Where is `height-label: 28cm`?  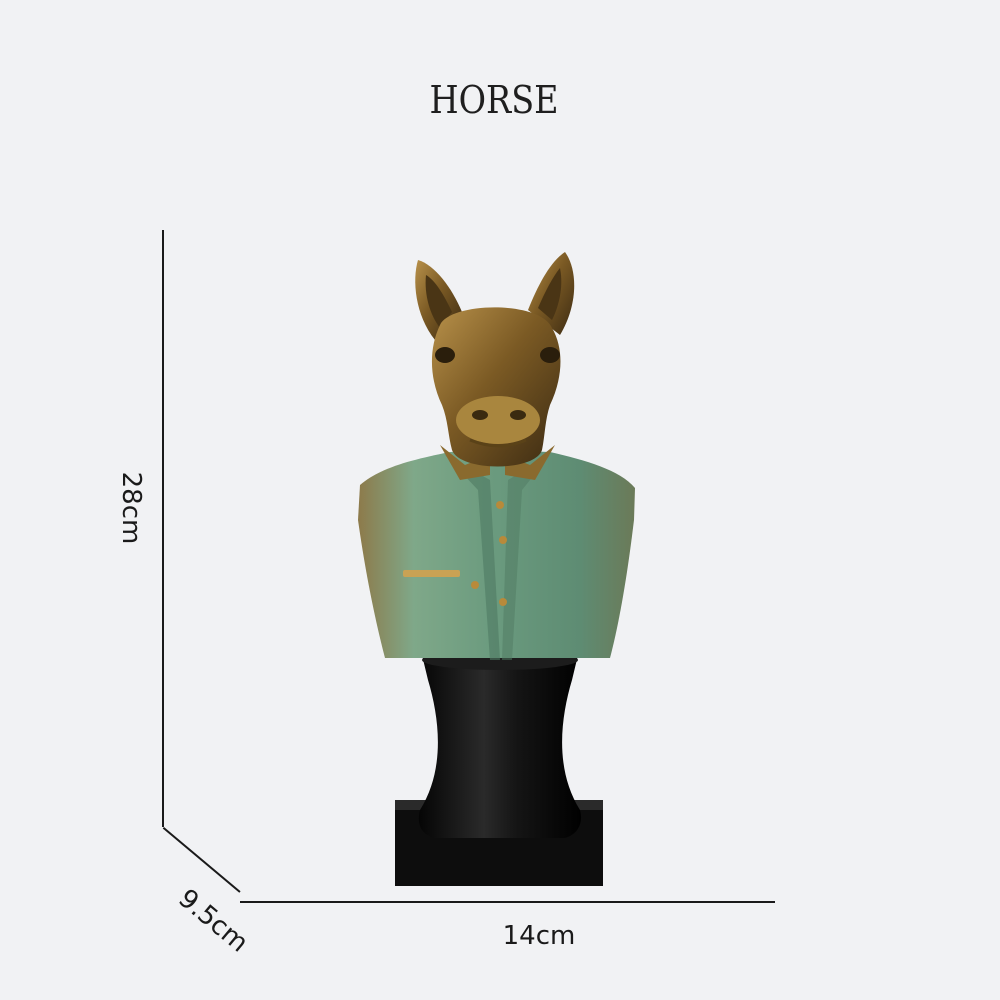
height-label: 28cm is located at coordinates (131, 508).